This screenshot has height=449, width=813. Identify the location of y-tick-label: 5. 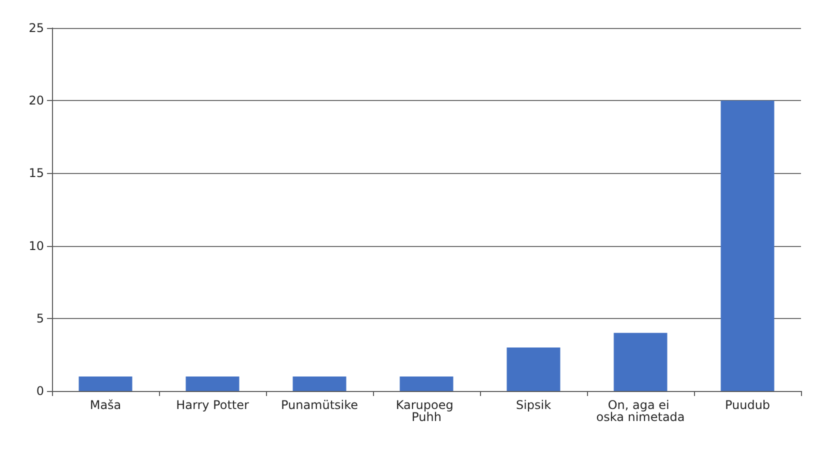
(40, 318).